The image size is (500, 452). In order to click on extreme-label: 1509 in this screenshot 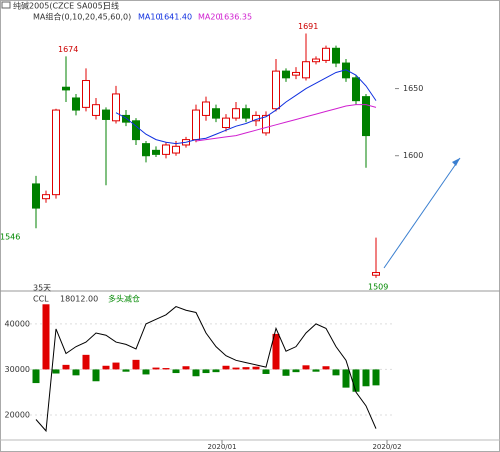, I will do `click(378, 286)`.